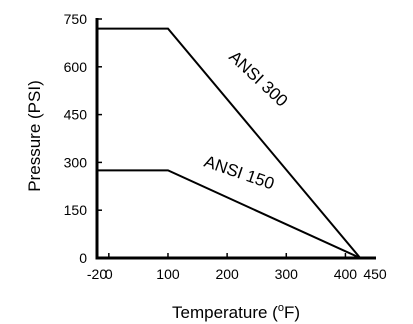 The height and width of the screenshot is (324, 413). I want to click on y-tick-label: 0, so click(83, 258).